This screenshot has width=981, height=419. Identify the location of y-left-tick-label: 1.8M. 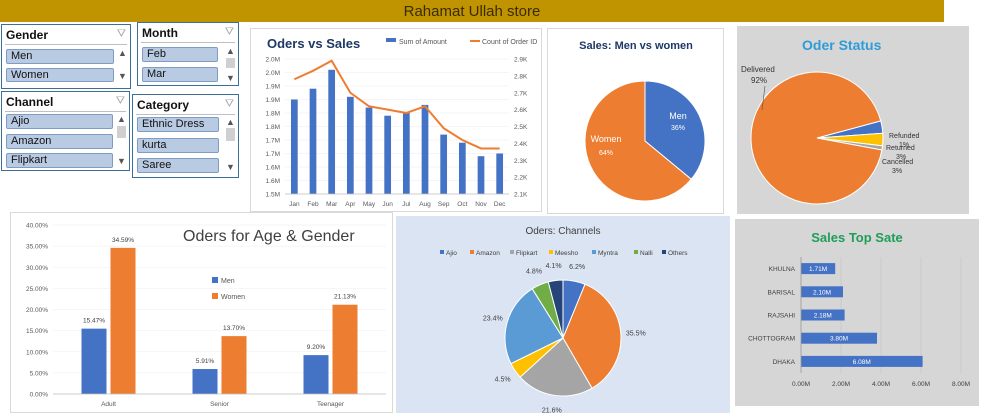
(273, 127).